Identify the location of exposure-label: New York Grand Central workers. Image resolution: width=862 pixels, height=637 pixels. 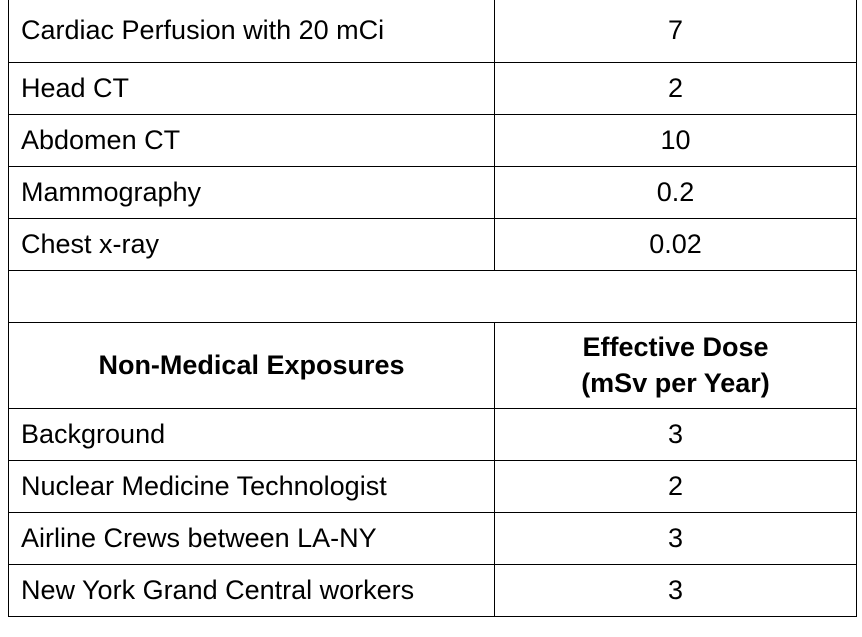
(251, 590).